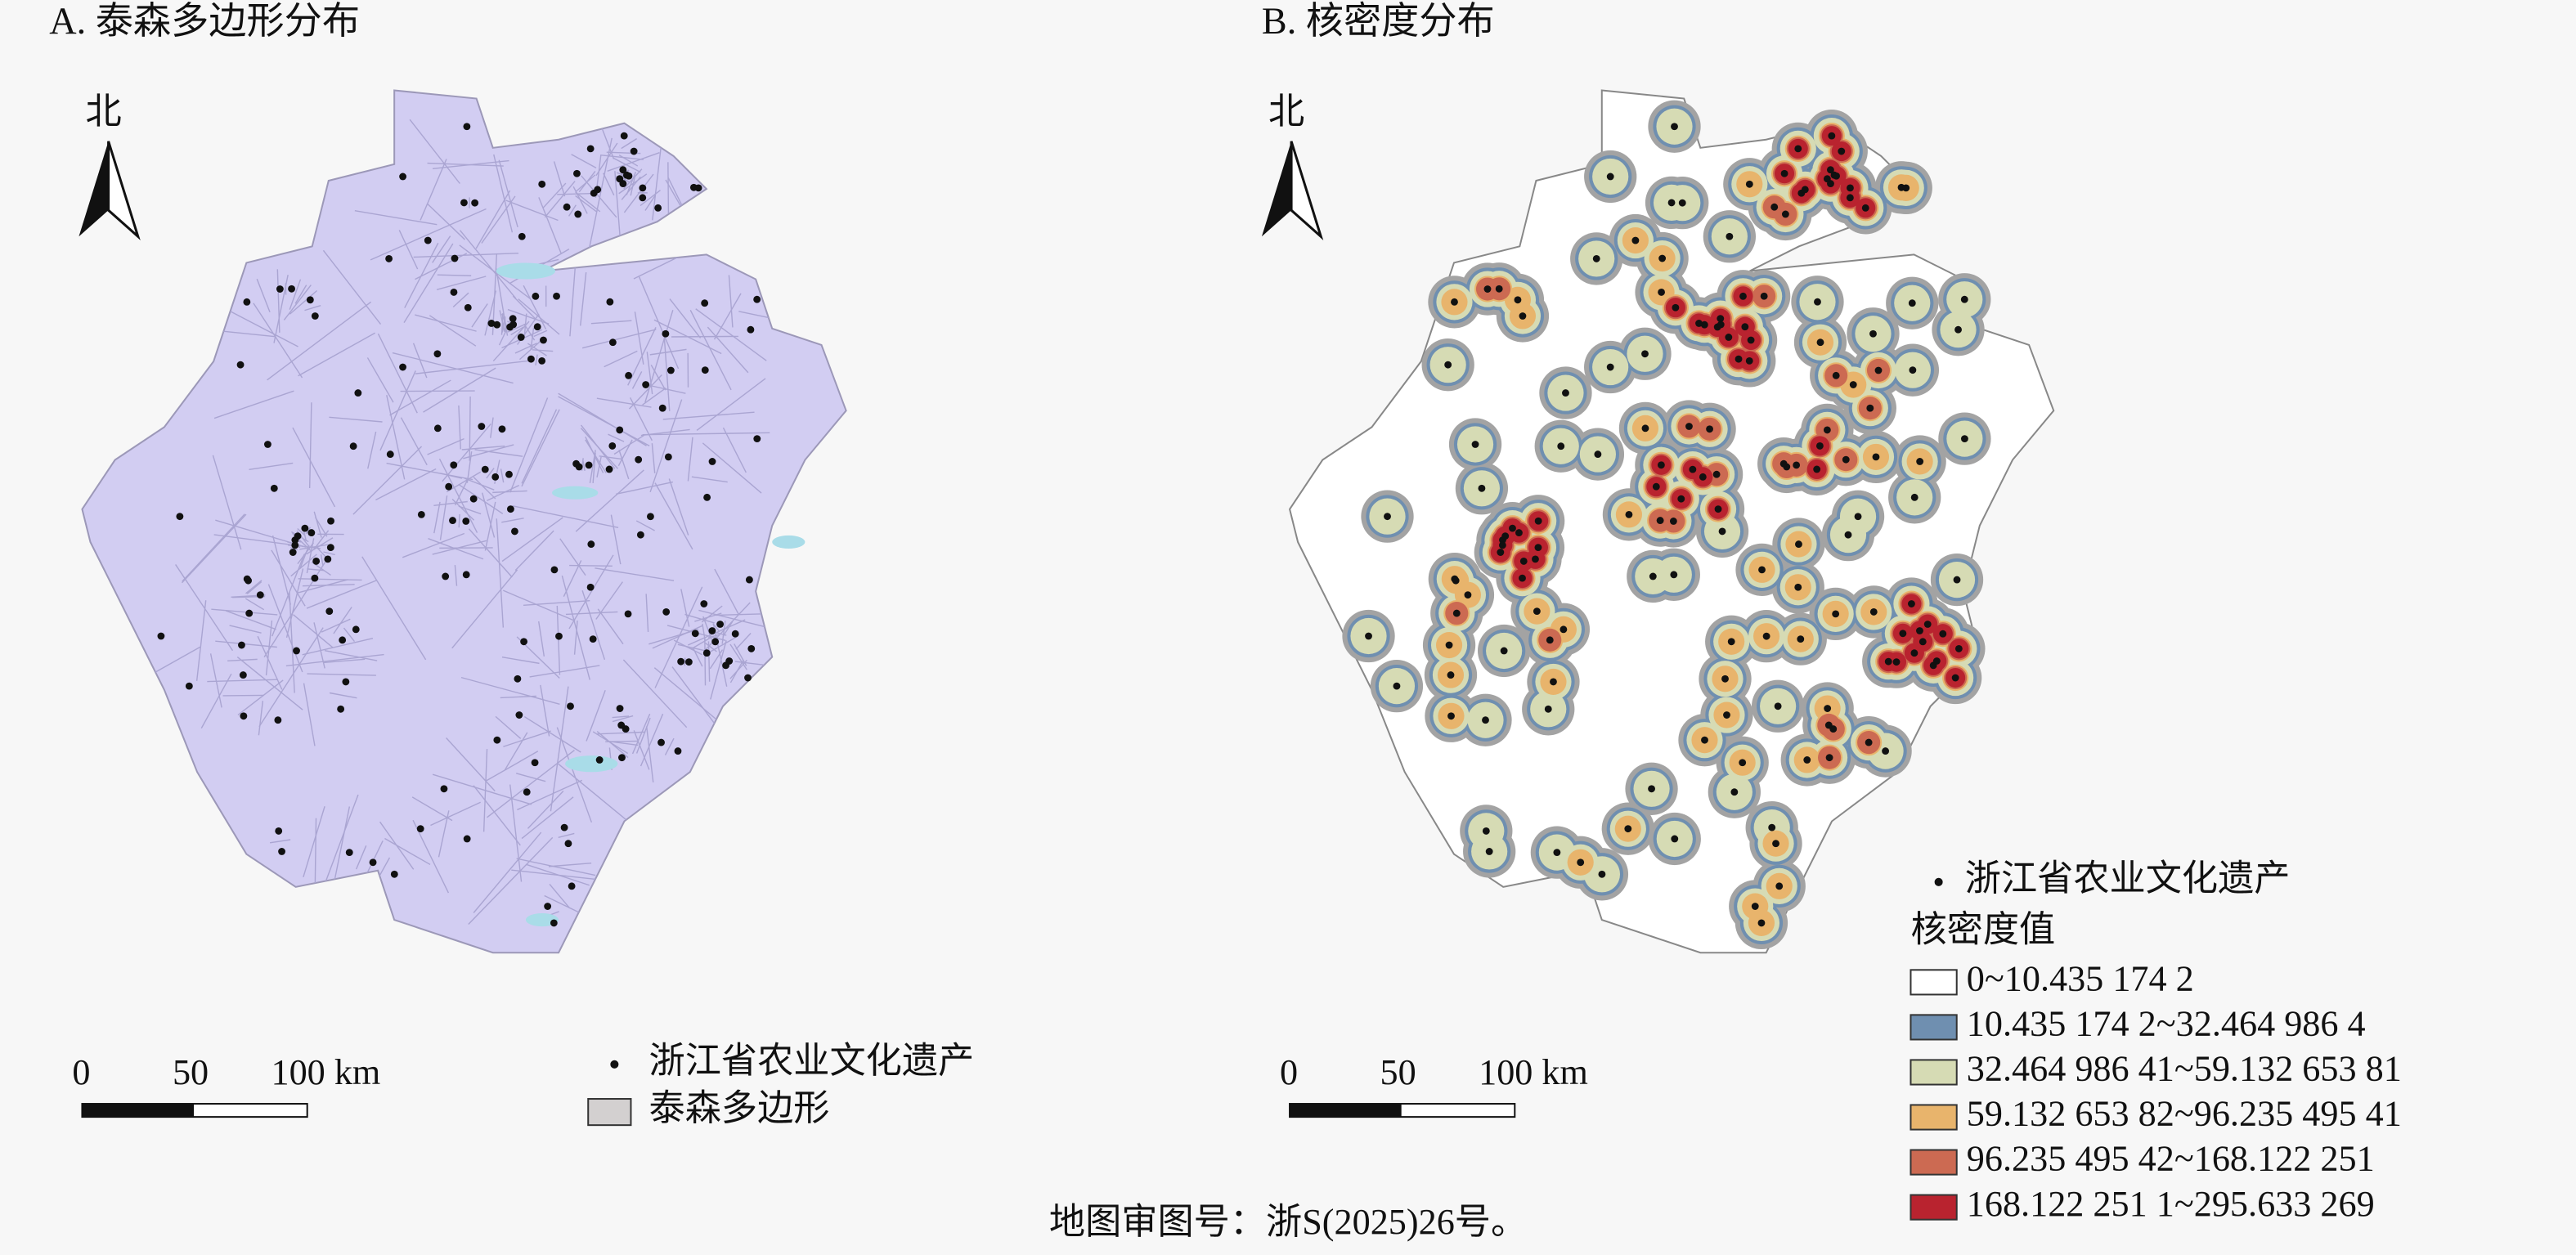 The image size is (2576, 1255). I want to click on water, so click(526, 271).